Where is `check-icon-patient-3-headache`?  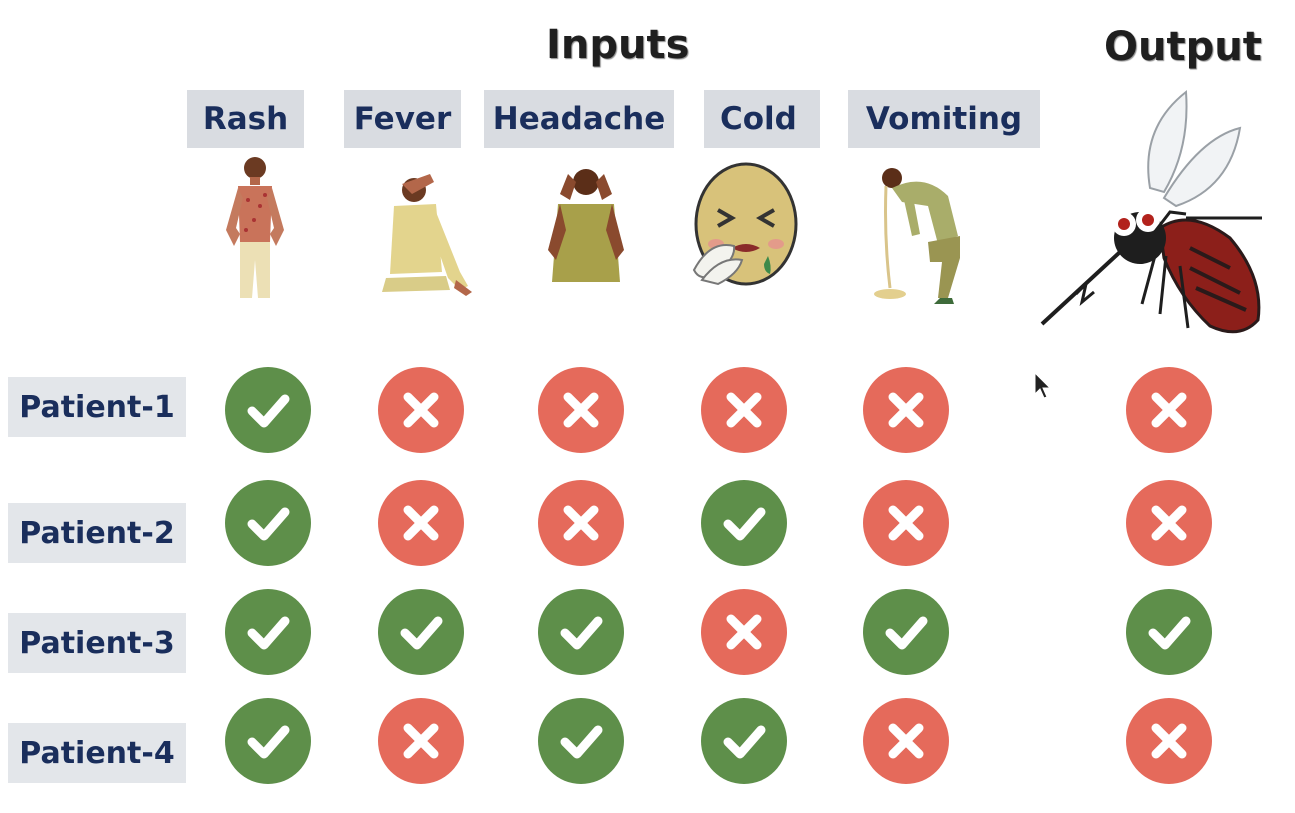
check-icon-patient-3-headache is located at coordinates (581, 632).